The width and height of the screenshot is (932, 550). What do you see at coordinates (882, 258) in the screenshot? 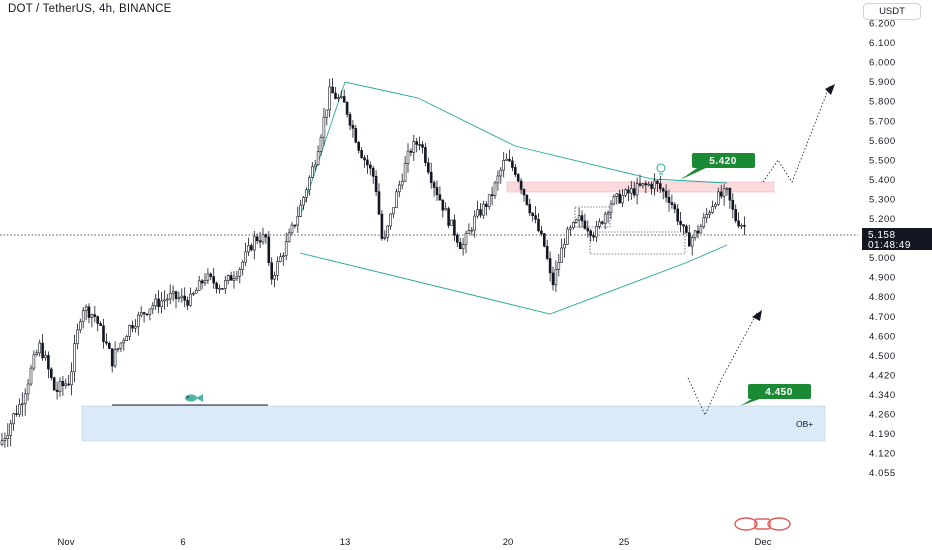
I see `y-tick-label: 5.000` at bounding box center [882, 258].